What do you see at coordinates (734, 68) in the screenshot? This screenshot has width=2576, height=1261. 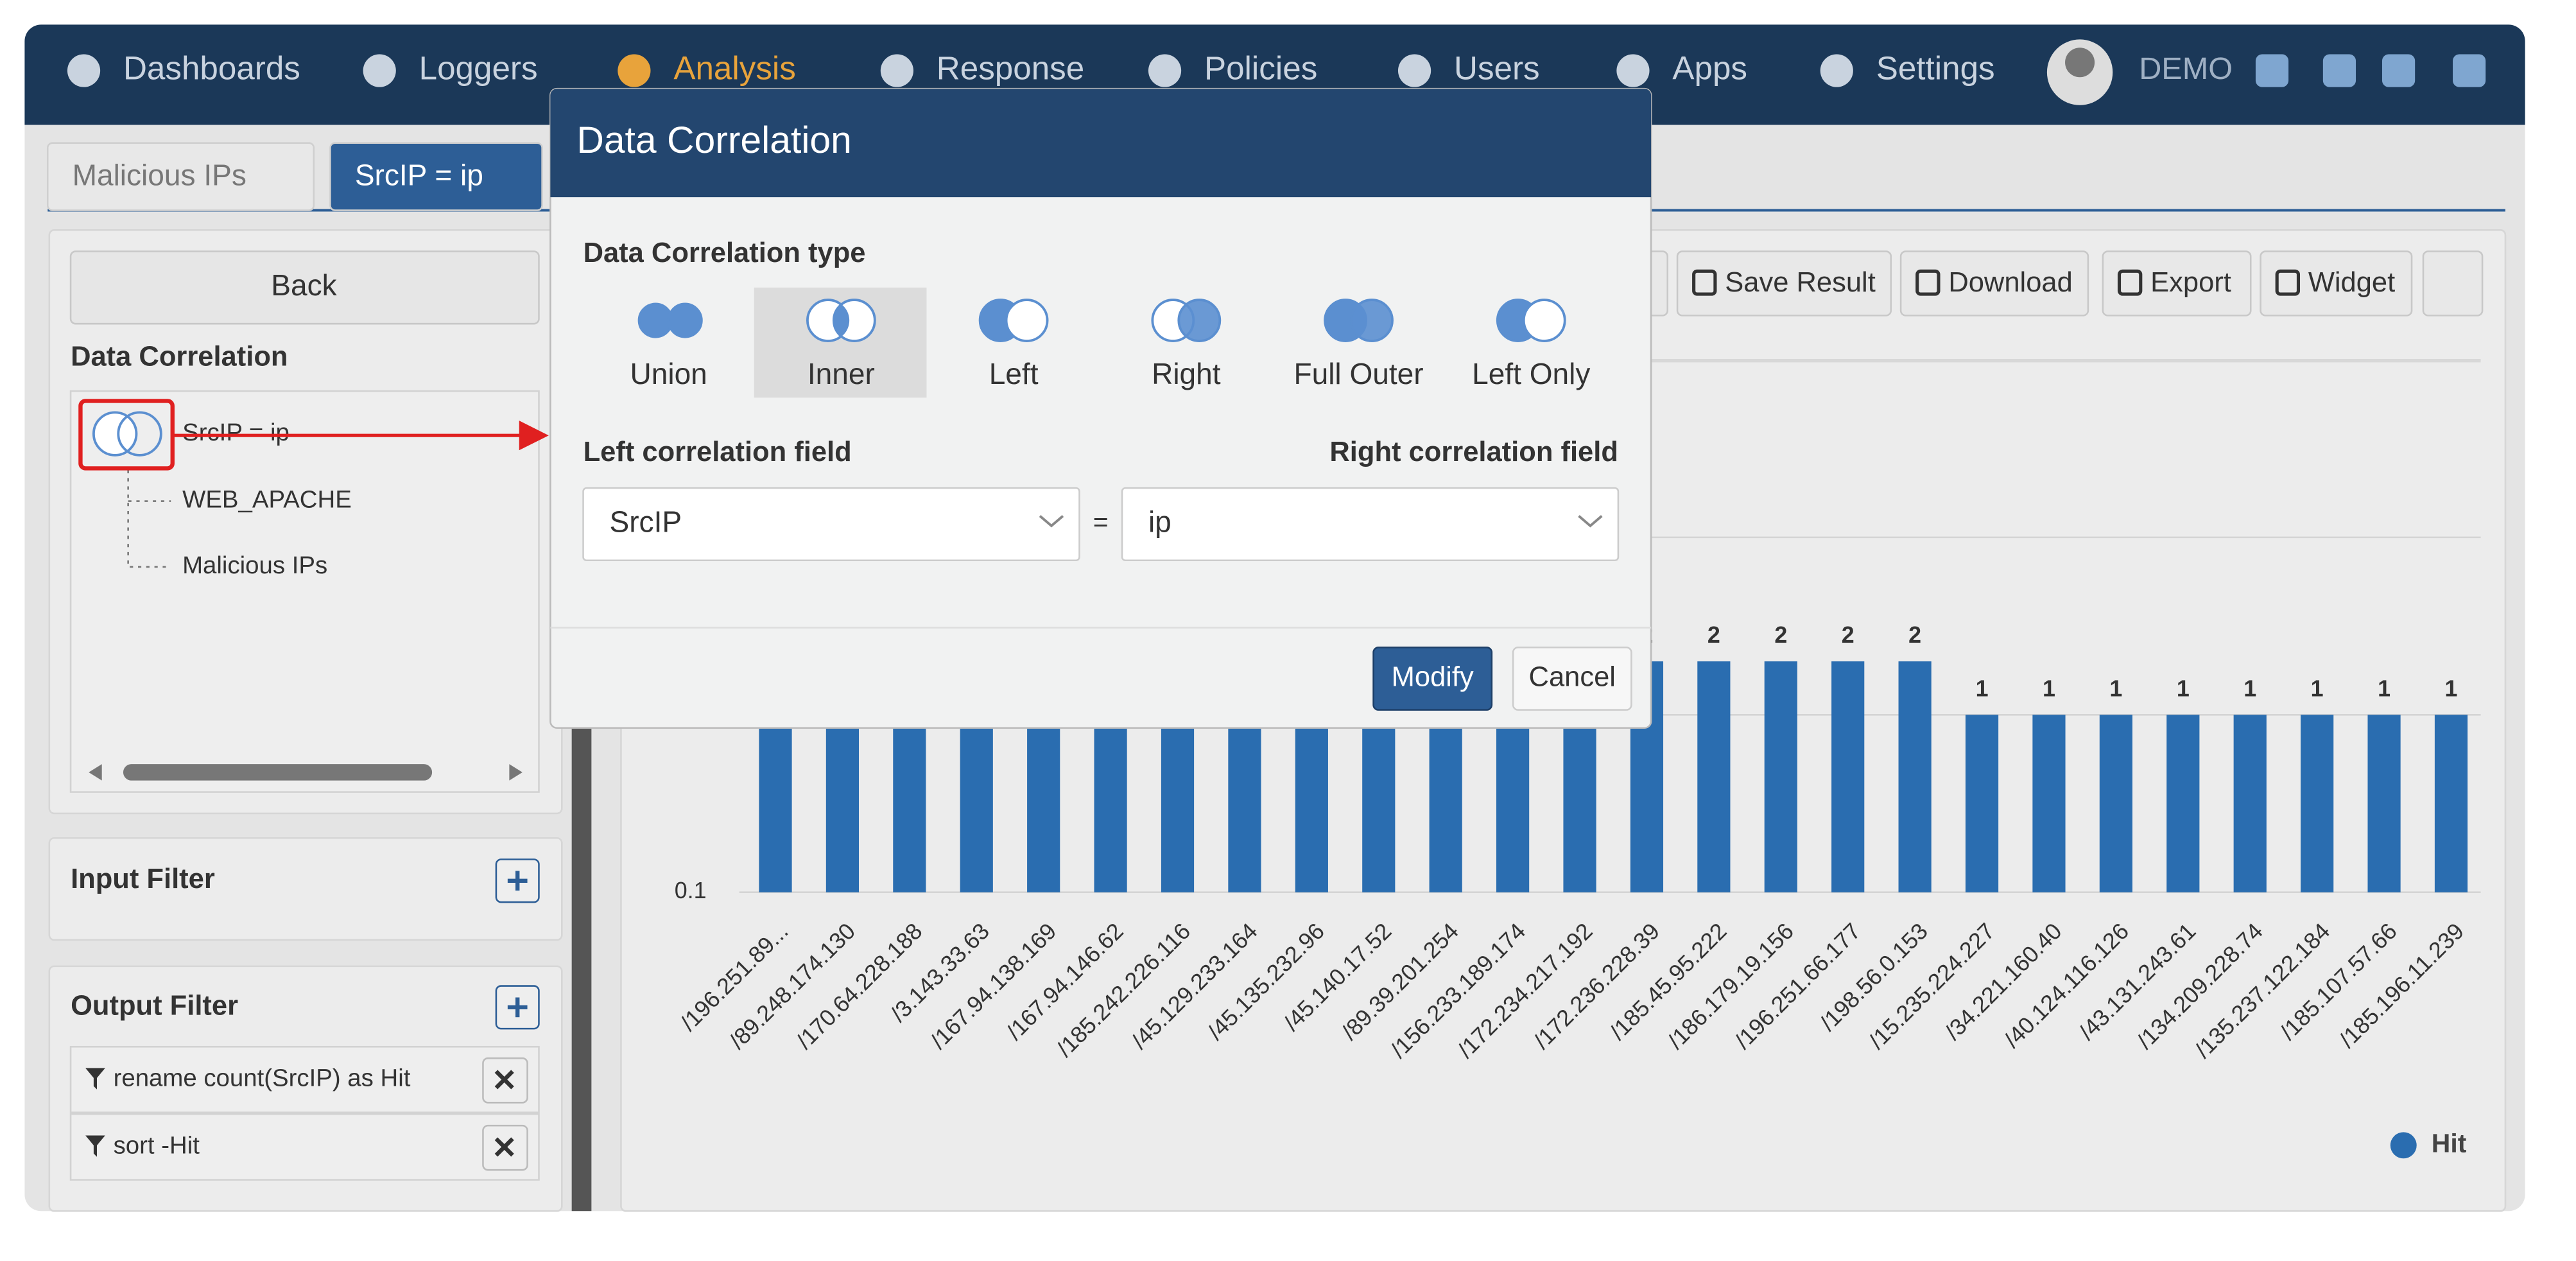 I see `nav-item: Analysis` at bounding box center [734, 68].